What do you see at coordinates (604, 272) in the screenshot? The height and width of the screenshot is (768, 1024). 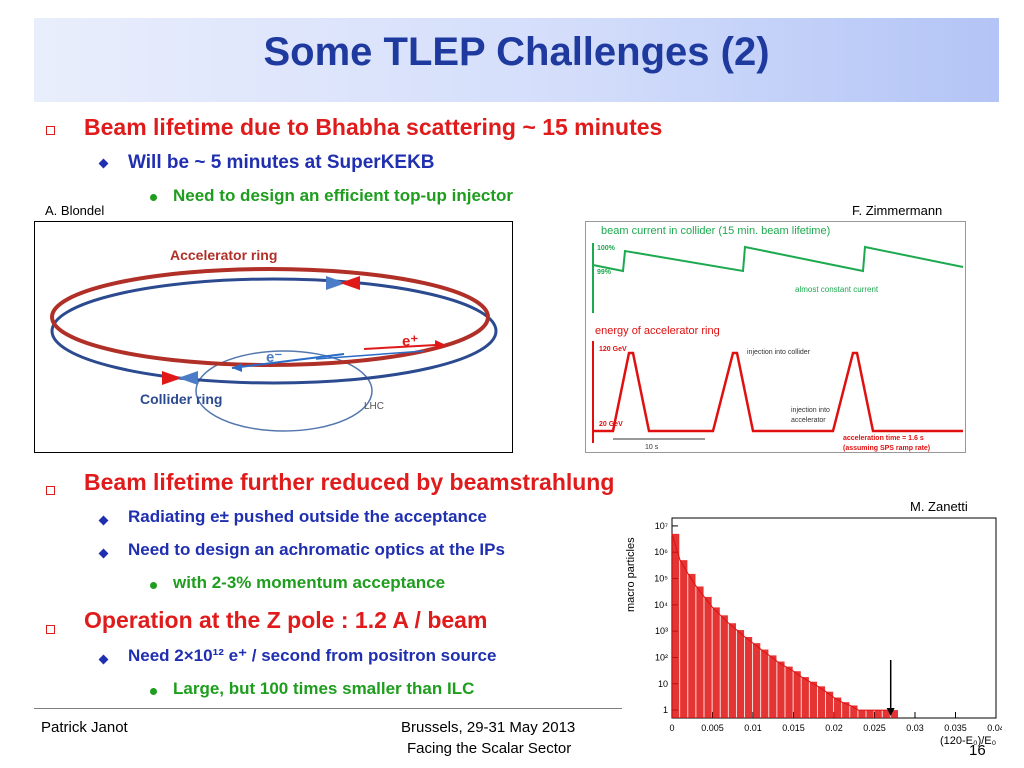 I see `label-99: 99%` at bounding box center [604, 272].